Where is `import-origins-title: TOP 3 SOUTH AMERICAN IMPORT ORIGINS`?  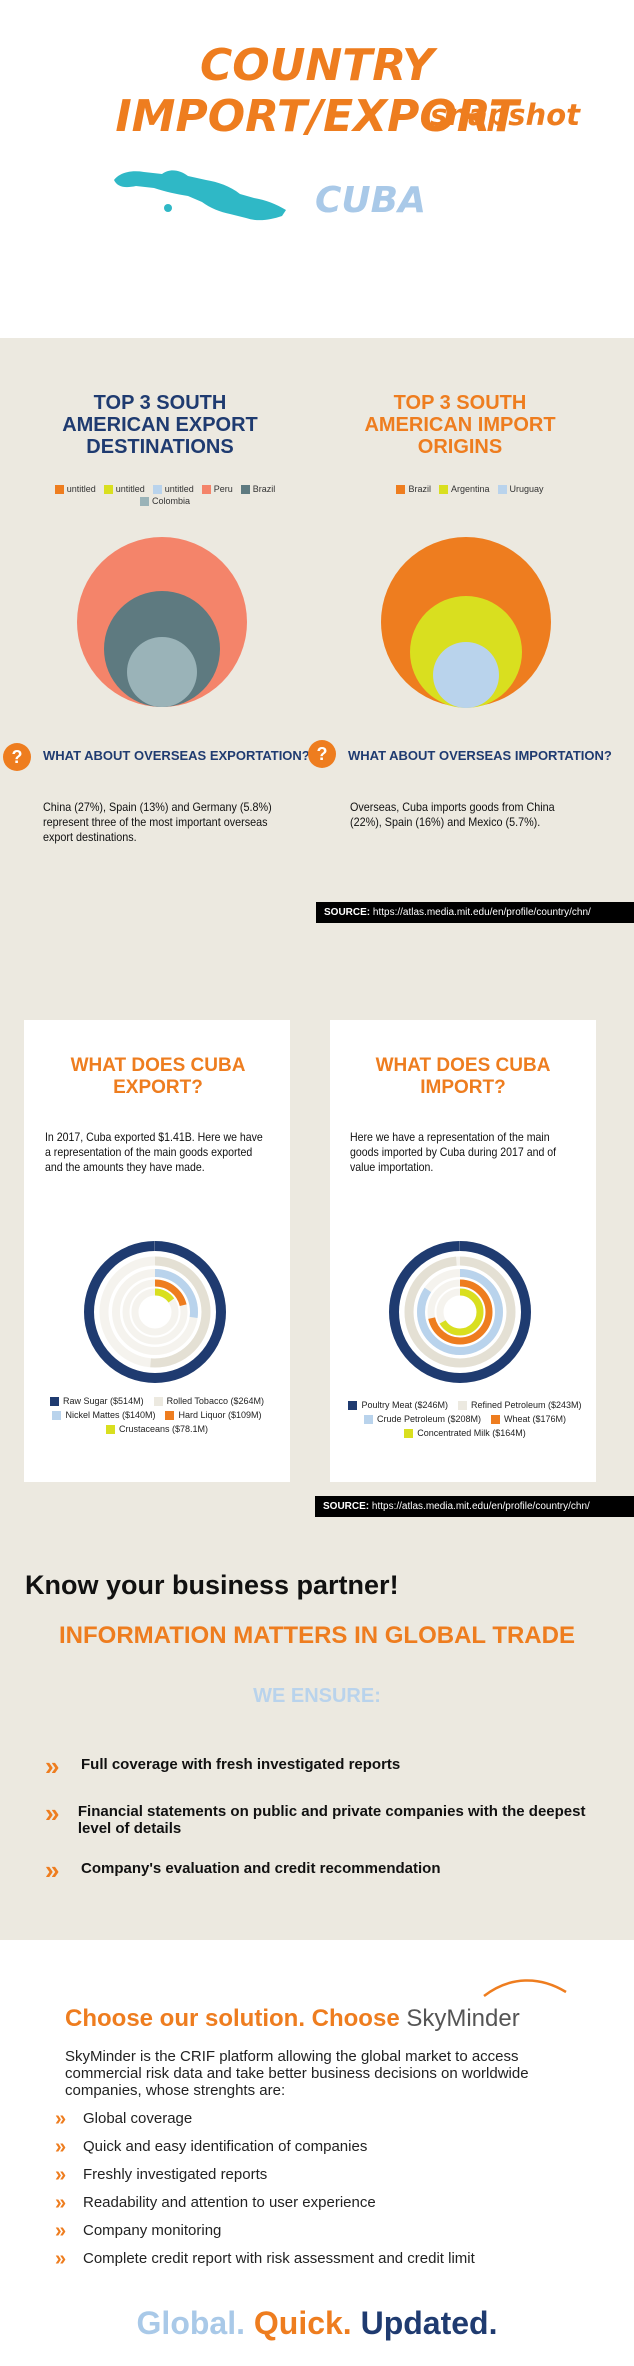
import-origins-title: TOP 3 SOUTH AMERICAN IMPORT ORIGINS is located at coordinates (460, 425).